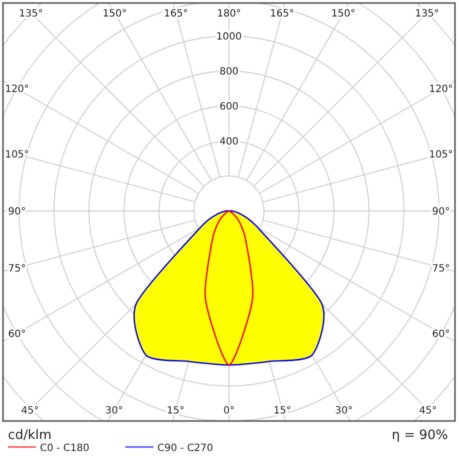 The height and width of the screenshot is (456, 459). I want to click on legend-label: C90 - C270, so click(185, 448).